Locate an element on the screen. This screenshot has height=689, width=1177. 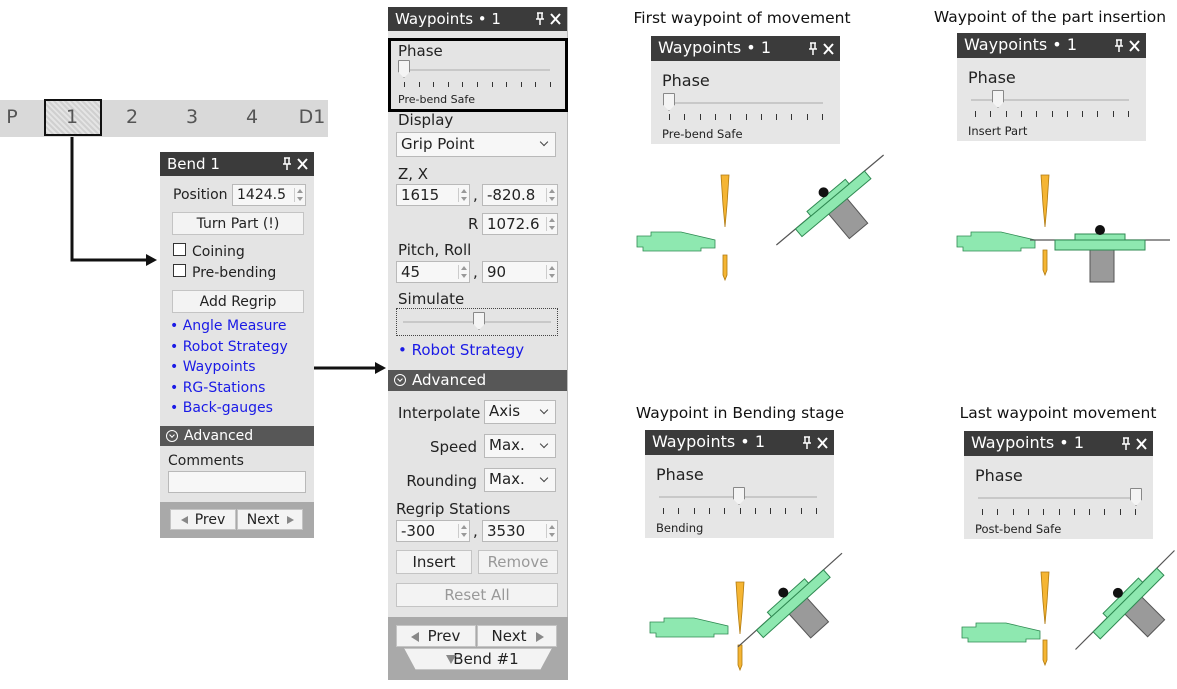
dropdown: Axis is located at coordinates (520, 412).